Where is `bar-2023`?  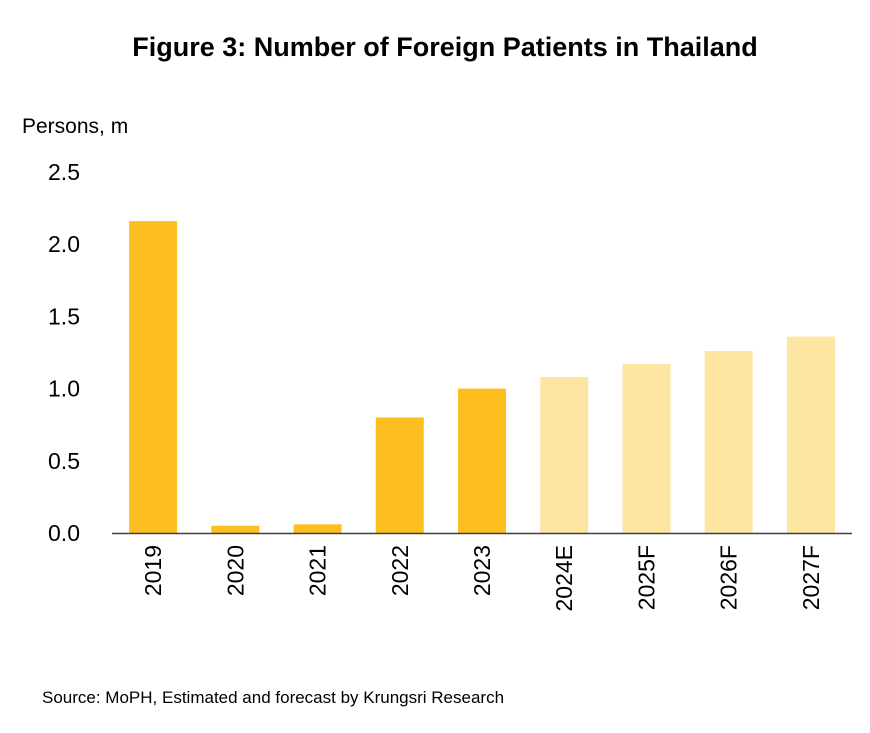 bar-2023 is located at coordinates (482, 460).